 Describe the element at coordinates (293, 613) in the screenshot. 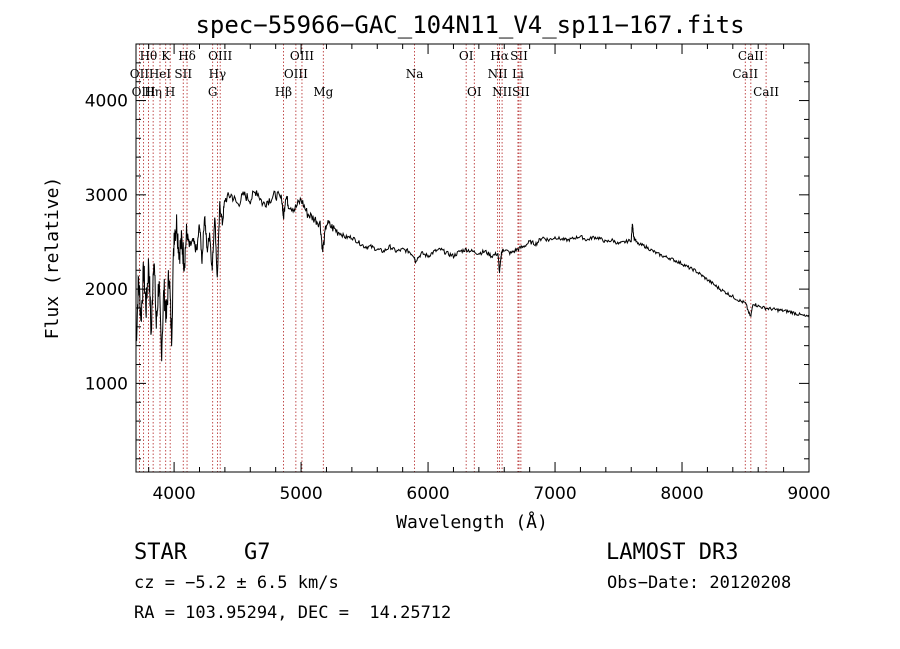

I see `coordinates-label: RA = 103.95294, DEC = 14.25712` at that location.